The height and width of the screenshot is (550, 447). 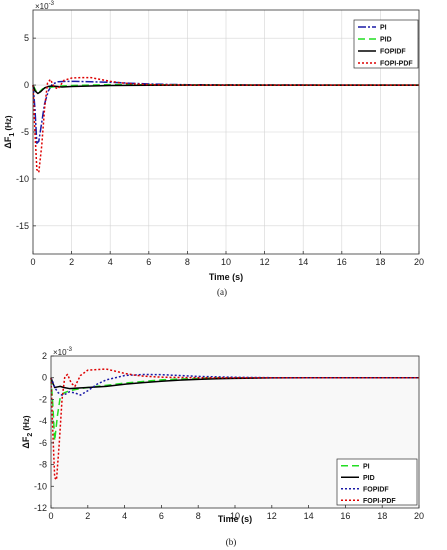 I want to click on figure-caption: (b), so click(x=231, y=542).